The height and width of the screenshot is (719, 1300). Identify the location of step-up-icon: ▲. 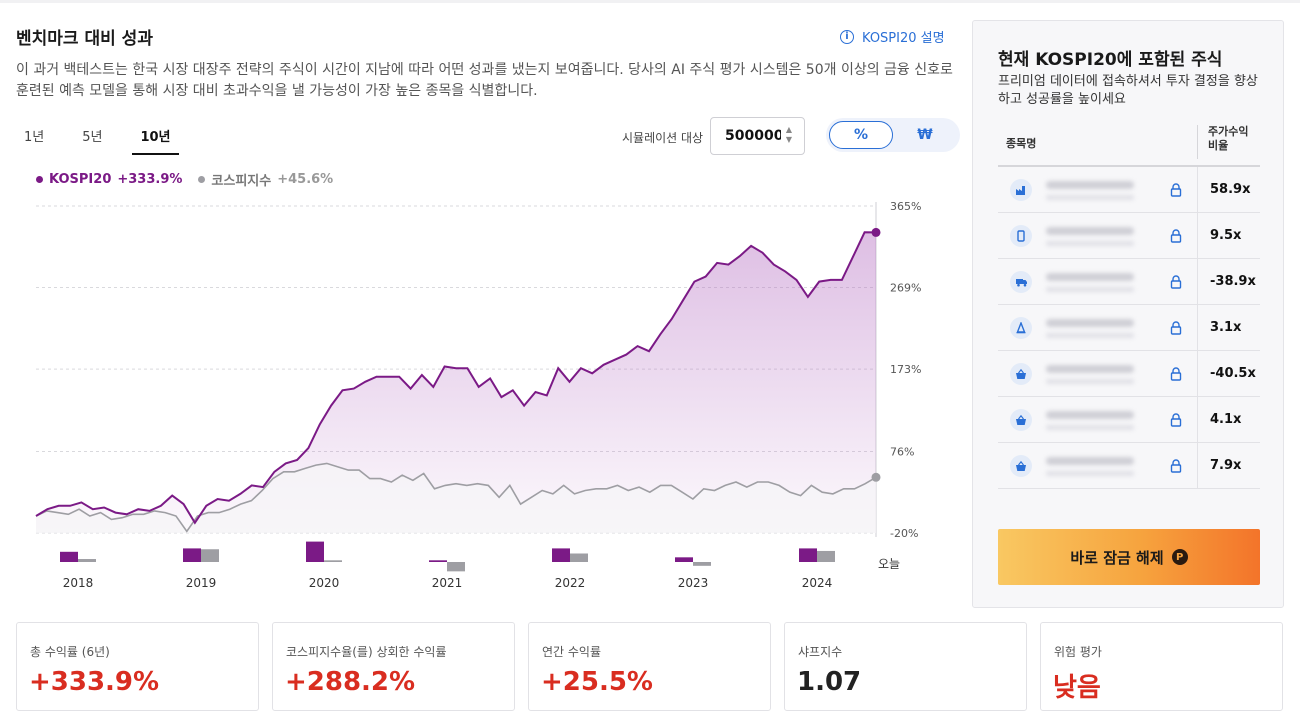
(788, 129).